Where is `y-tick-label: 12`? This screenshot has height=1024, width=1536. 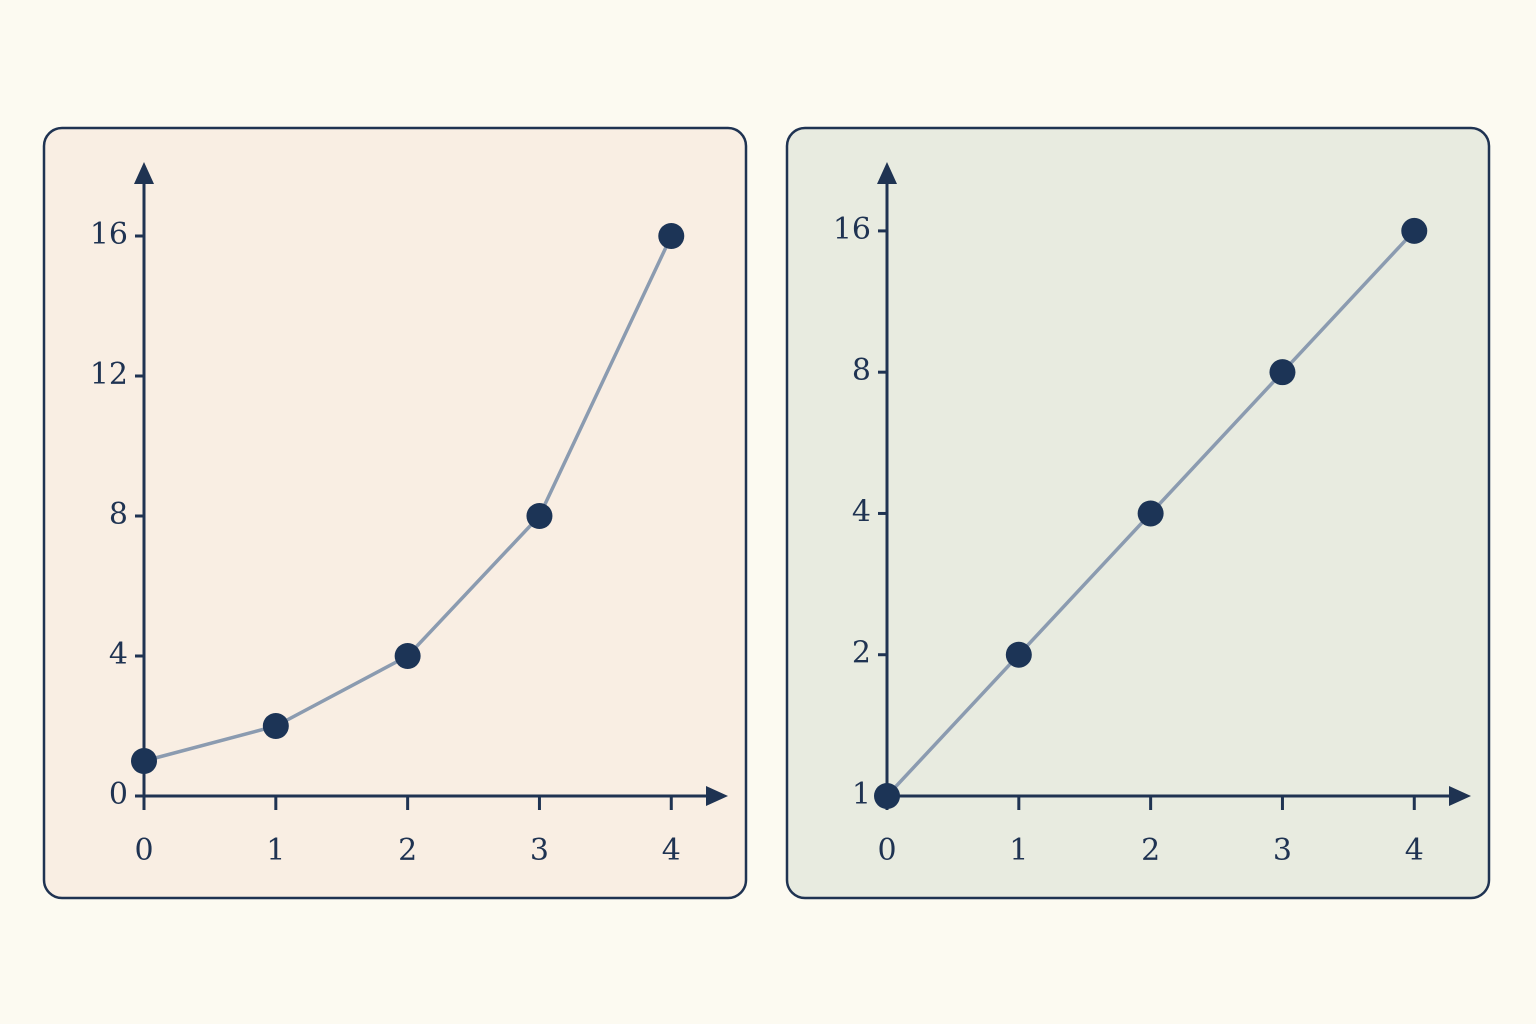
y-tick-label: 12 is located at coordinates (109, 374).